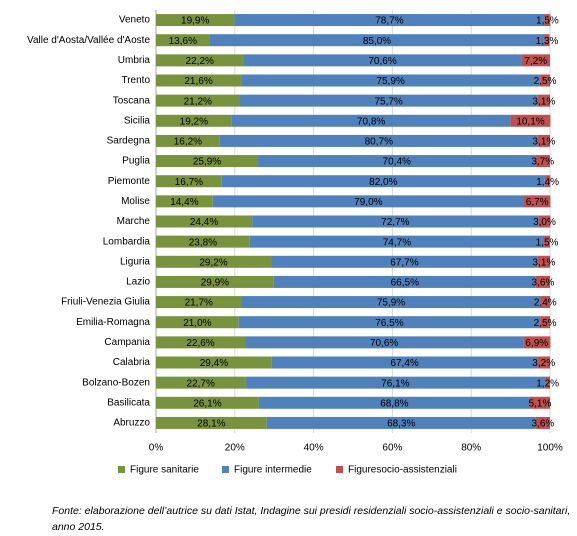 This screenshot has width=577, height=536. What do you see at coordinates (135, 201) in the screenshot?
I see `y-tick-label: Molise` at bounding box center [135, 201].